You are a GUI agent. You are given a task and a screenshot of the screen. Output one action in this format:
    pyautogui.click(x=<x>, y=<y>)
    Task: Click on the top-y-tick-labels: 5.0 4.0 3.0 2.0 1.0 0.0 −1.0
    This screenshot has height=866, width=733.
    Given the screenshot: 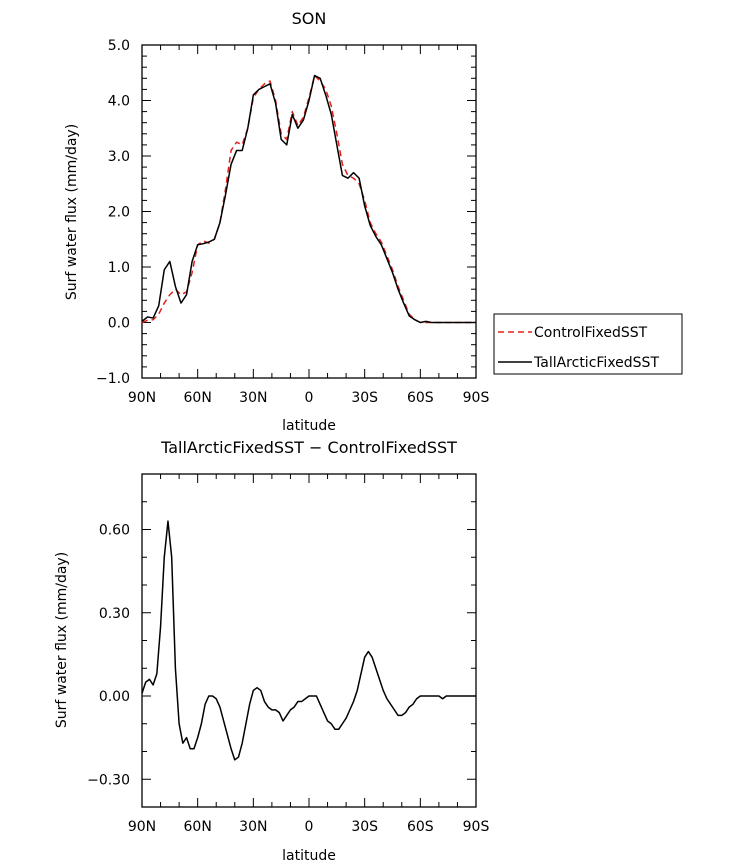 What is the action you would take?
    pyautogui.click(x=113, y=212)
    